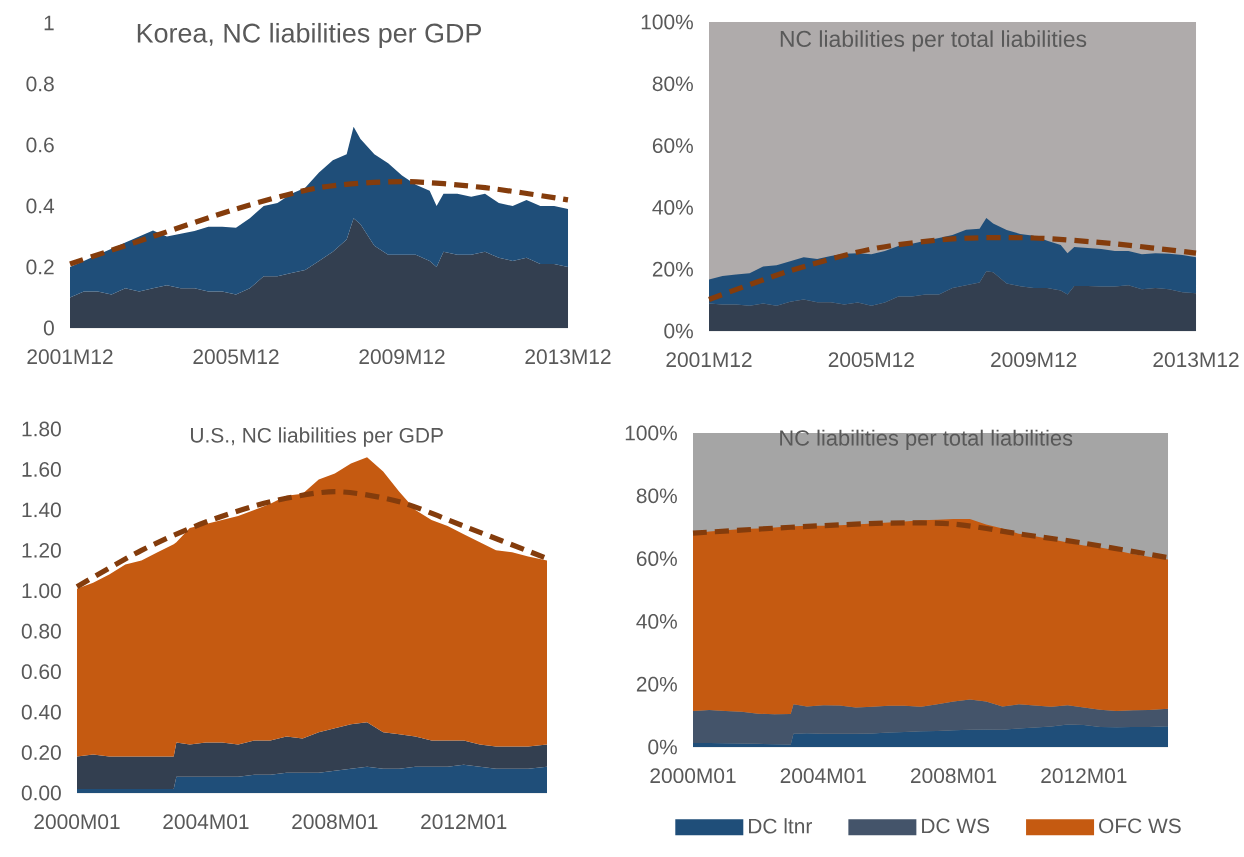  What do you see at coordinates (41, 793) in the screenshot?
I see `y-tick-label: 0.00` at bounding box center [41, 793].